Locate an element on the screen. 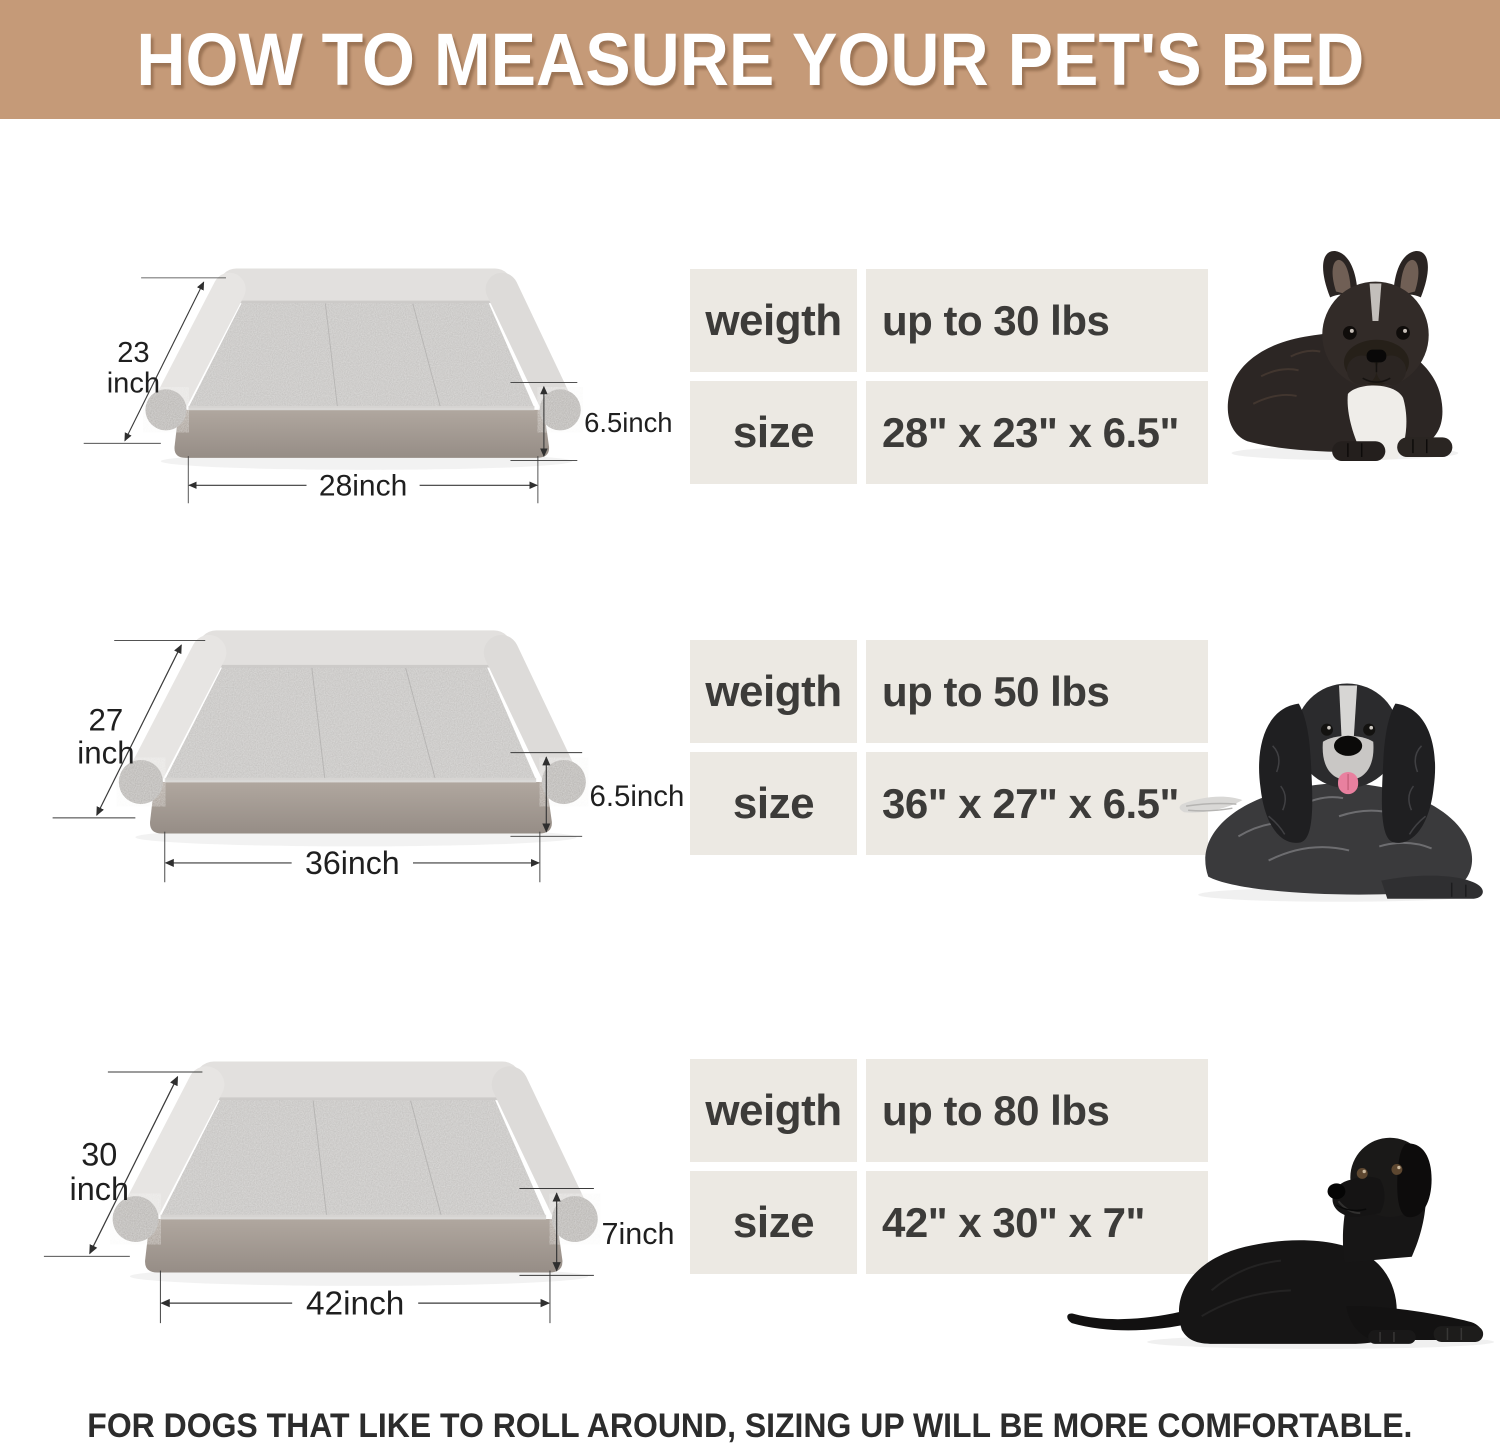 The width and height of the screenshot is (1500, 1451). bed-diagram-medium: 27 inch 6.5inch 36inch is located at coordinates (368, 756).